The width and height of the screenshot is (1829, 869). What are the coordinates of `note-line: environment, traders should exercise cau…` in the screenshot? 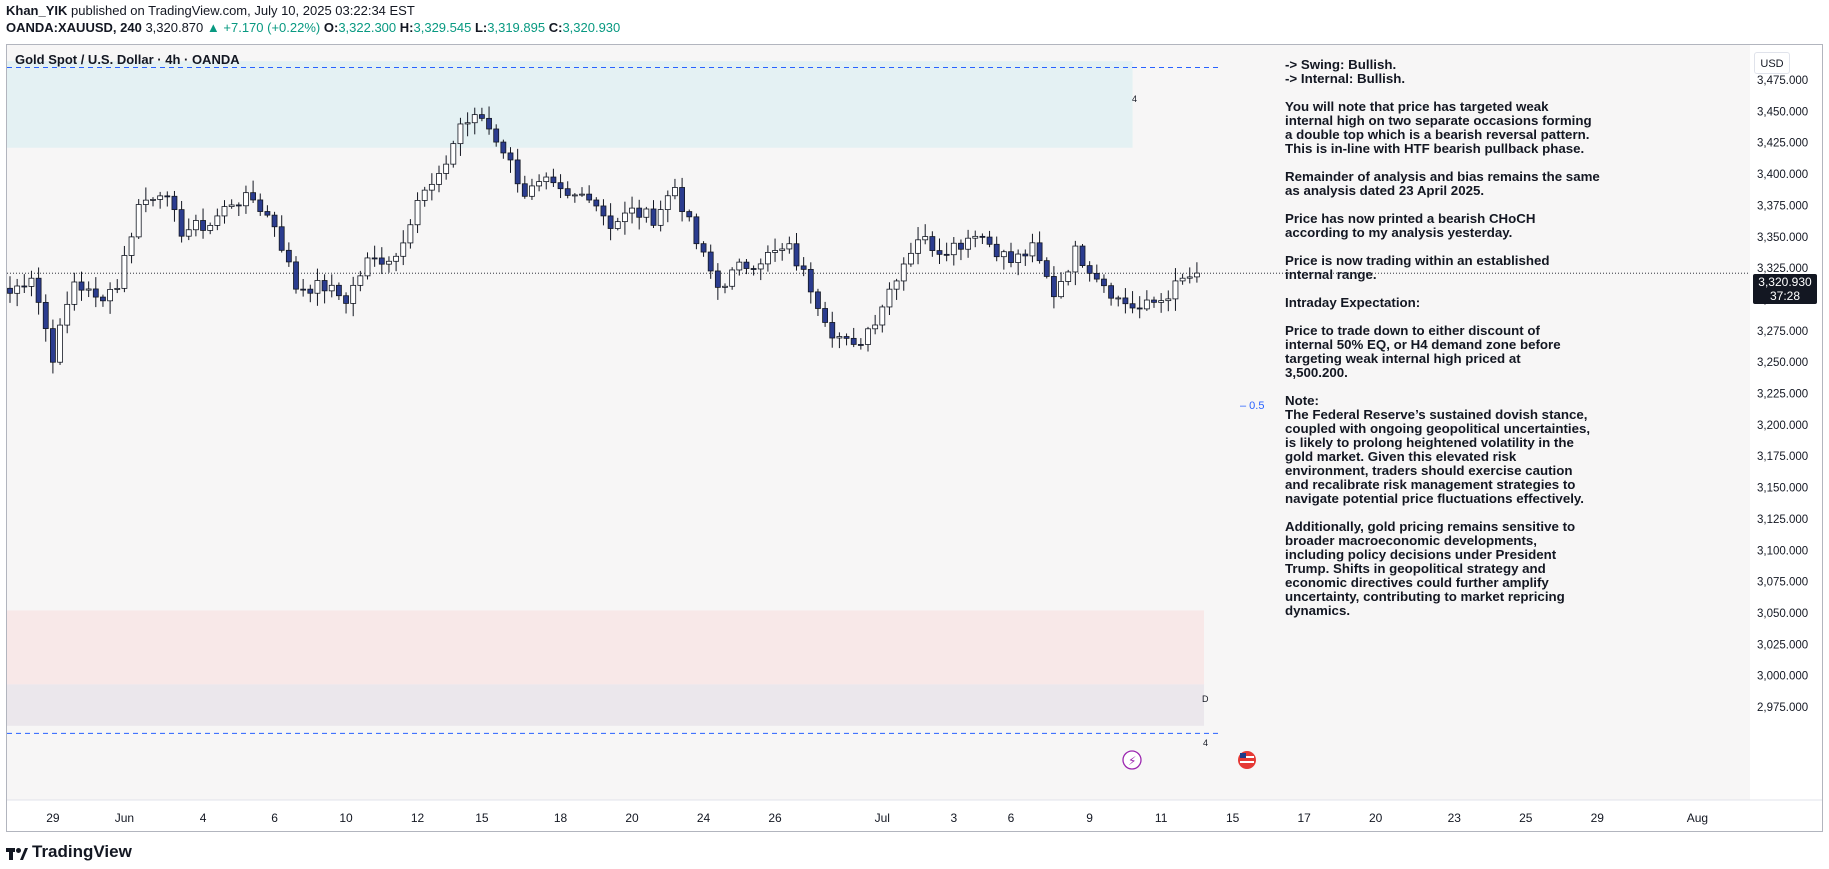 It's located at (1429, 470).